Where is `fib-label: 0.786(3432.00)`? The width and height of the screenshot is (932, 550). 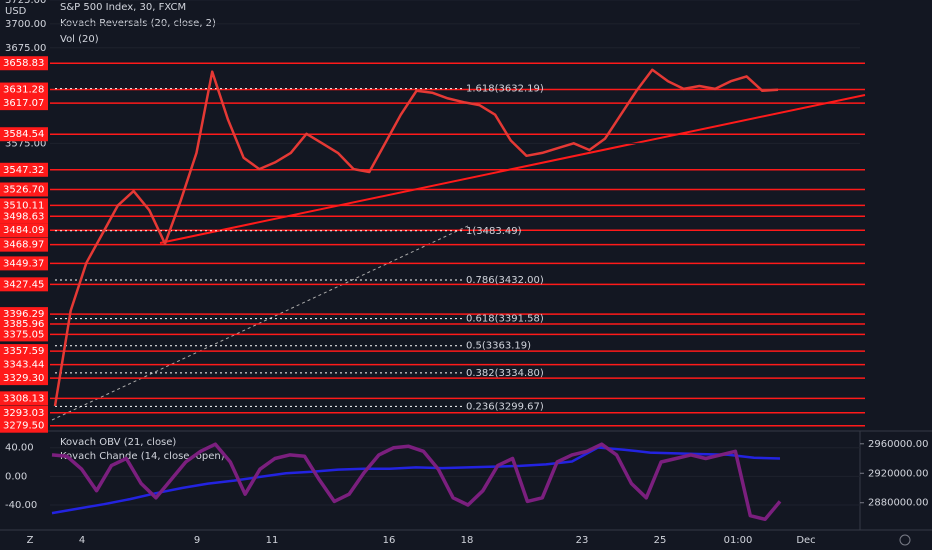 fib-label: 0.786(3432.00) is located at coordinates (505, 280).